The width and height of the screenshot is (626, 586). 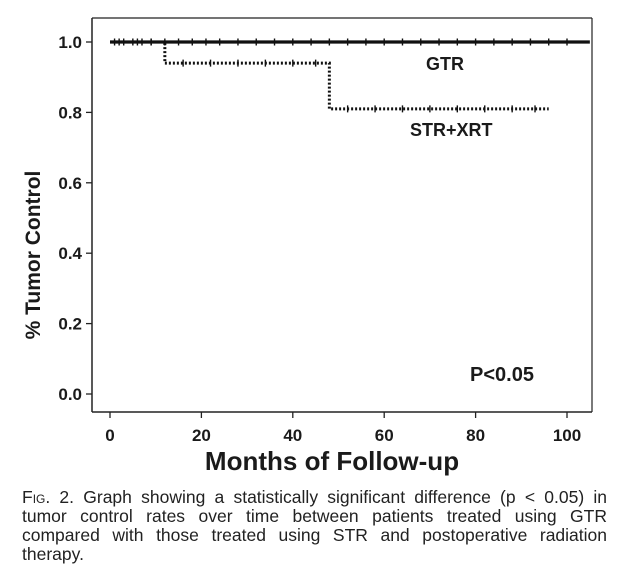 What do you see at coordinates (475, 435) in the screenshot?
I see `x-tick-label: 80` at bounding box center [475, 435].